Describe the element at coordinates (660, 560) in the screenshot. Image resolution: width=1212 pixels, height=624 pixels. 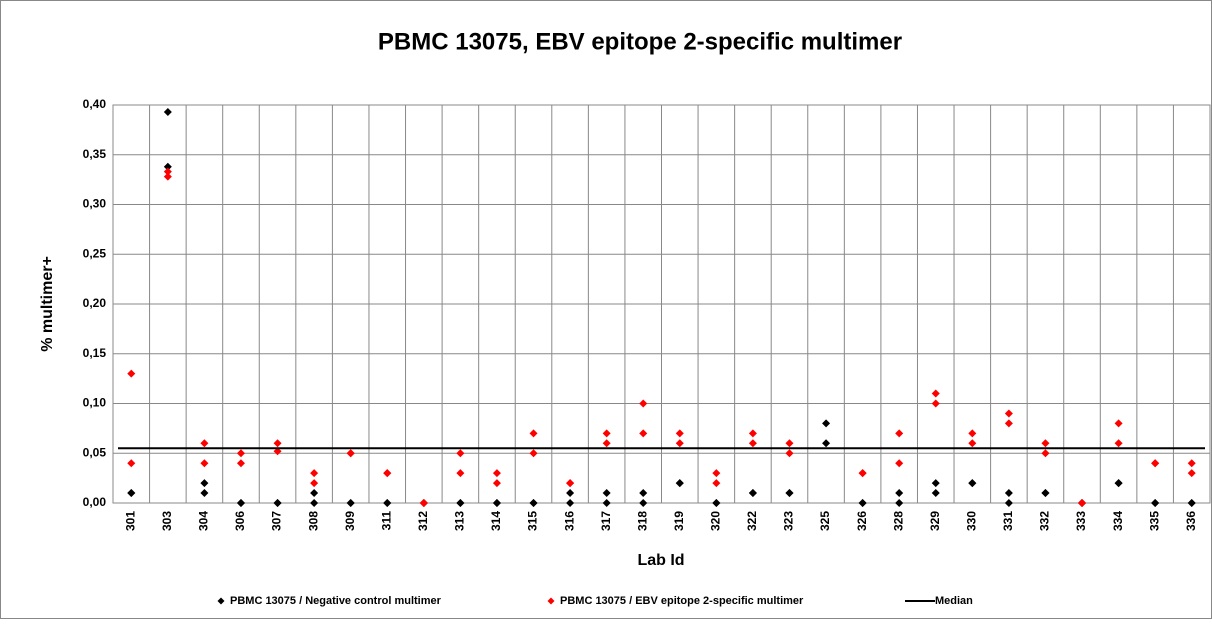
I see `x-axis-label: Lab Id` at that location.